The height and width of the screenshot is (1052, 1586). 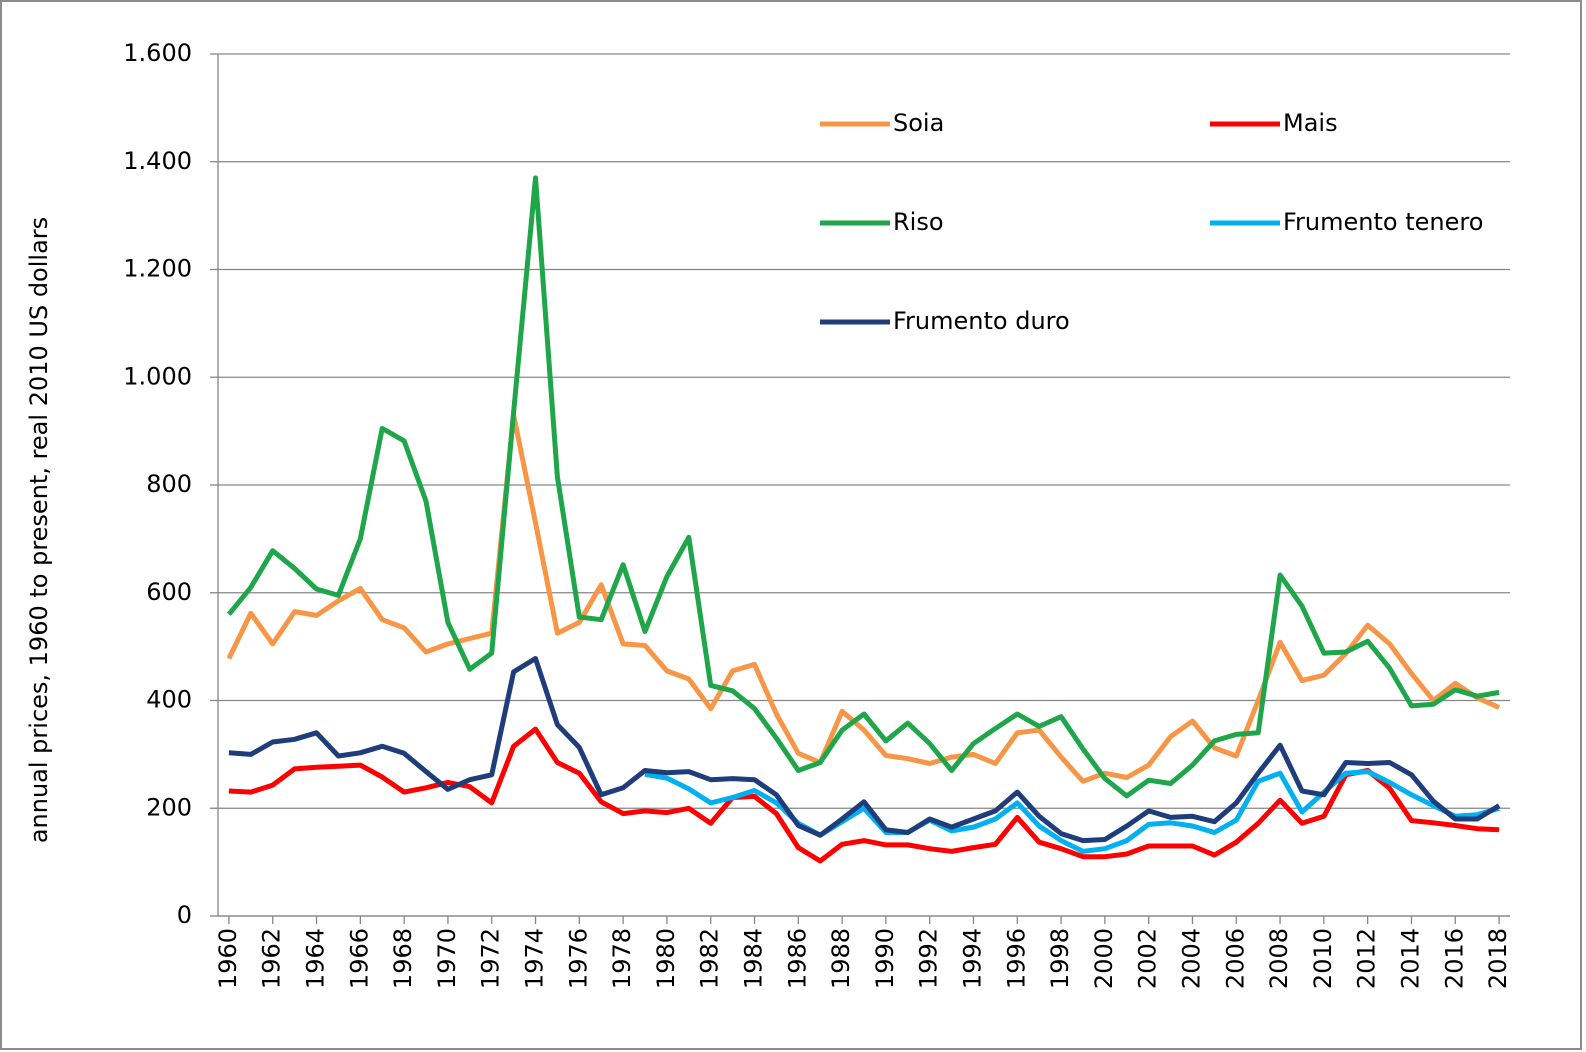 What do you see at coordinates (981, 321) in the screenshot?
I see `legend-label: Frumento duro` at bounding box center [981, 321].